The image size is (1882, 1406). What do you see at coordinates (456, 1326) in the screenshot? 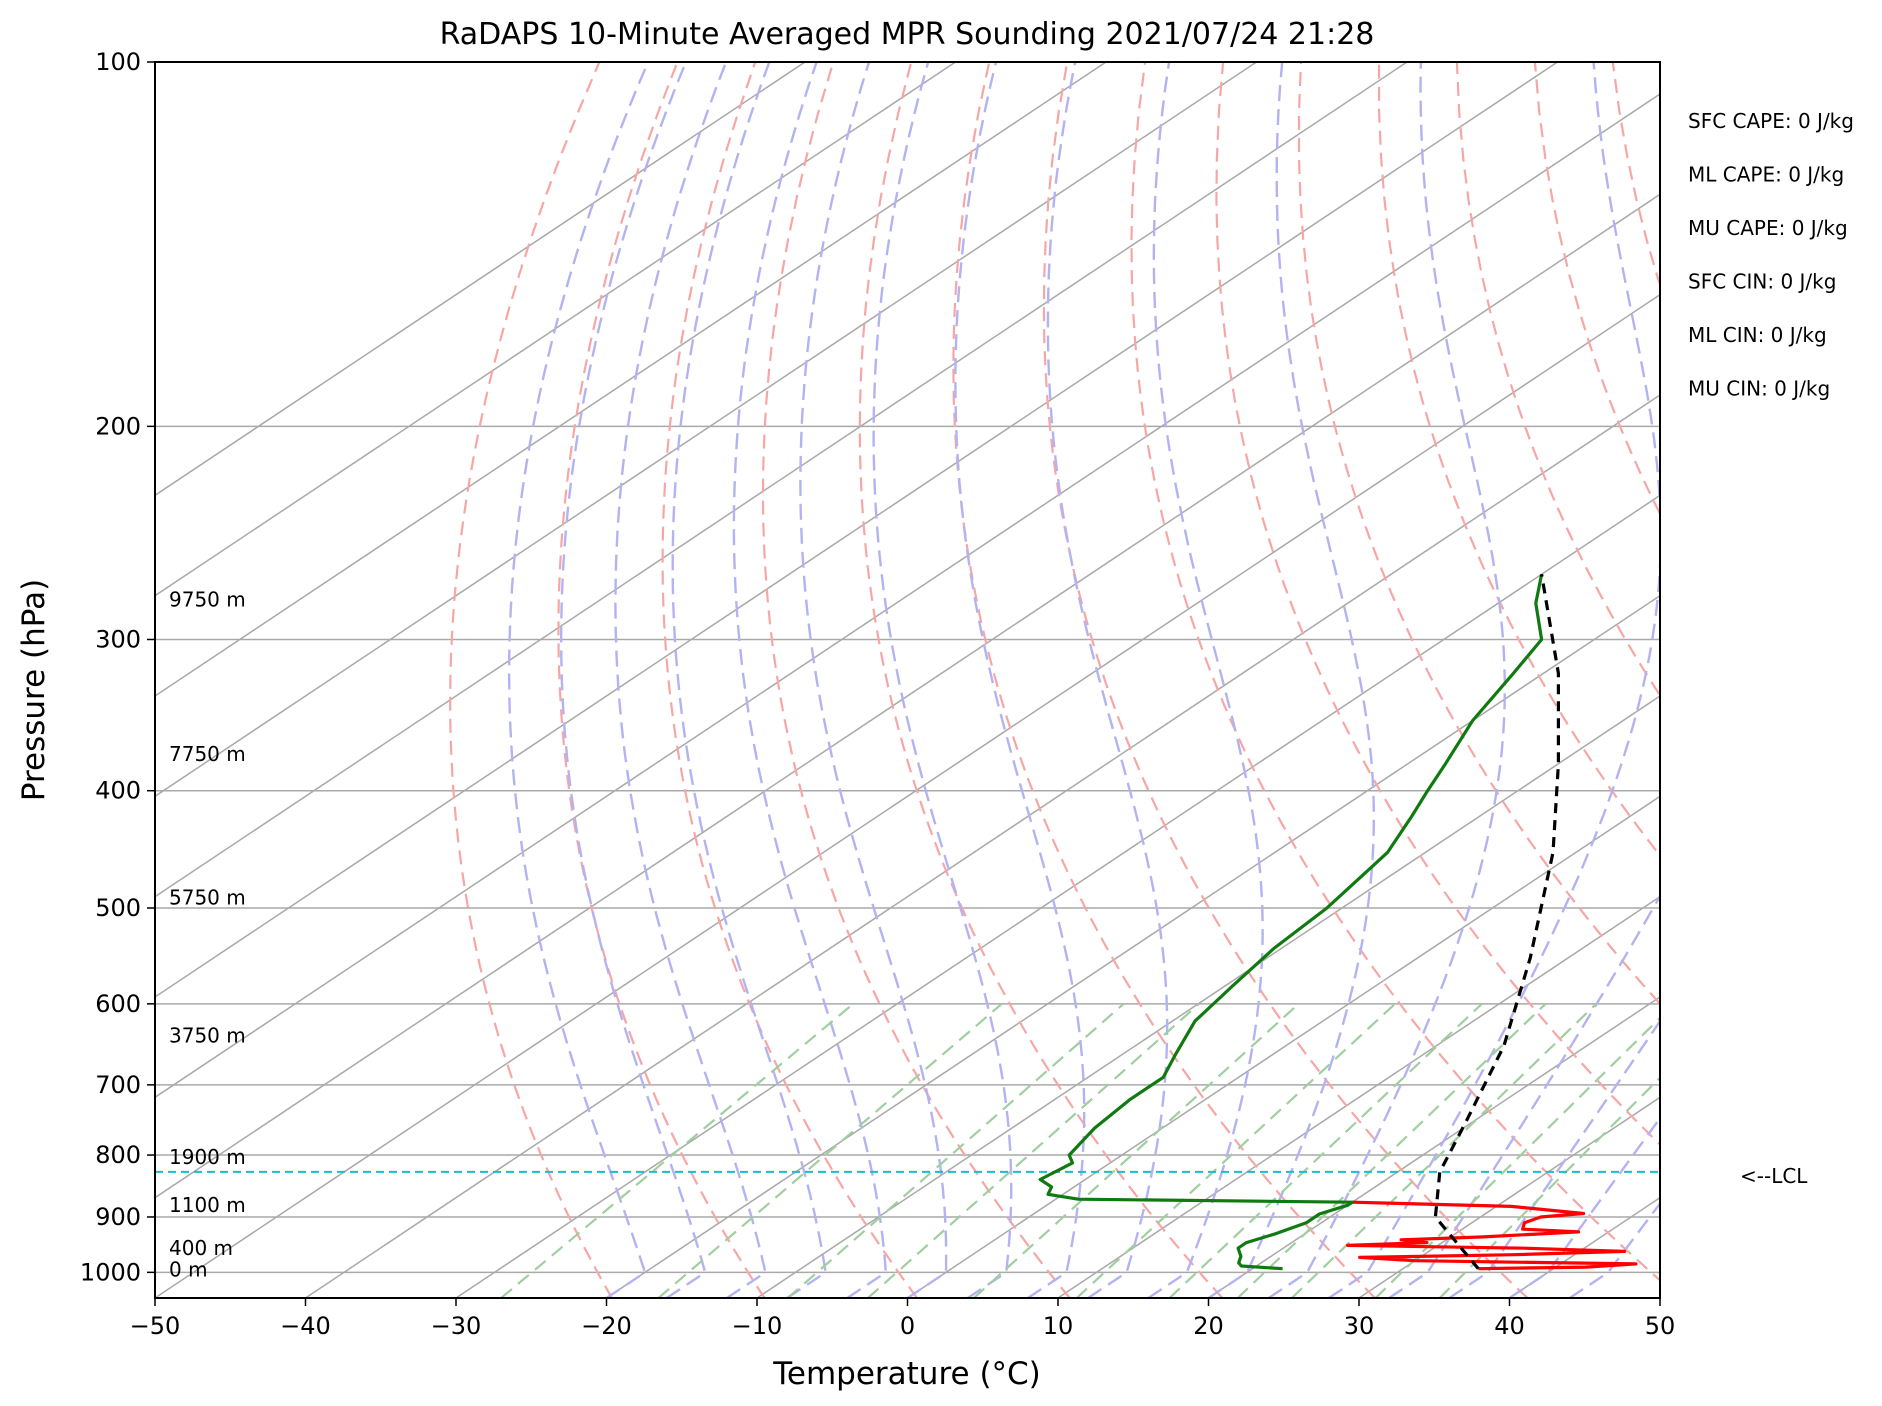
I see `x-tick-label: −30` at bounding box center [456, 1326].